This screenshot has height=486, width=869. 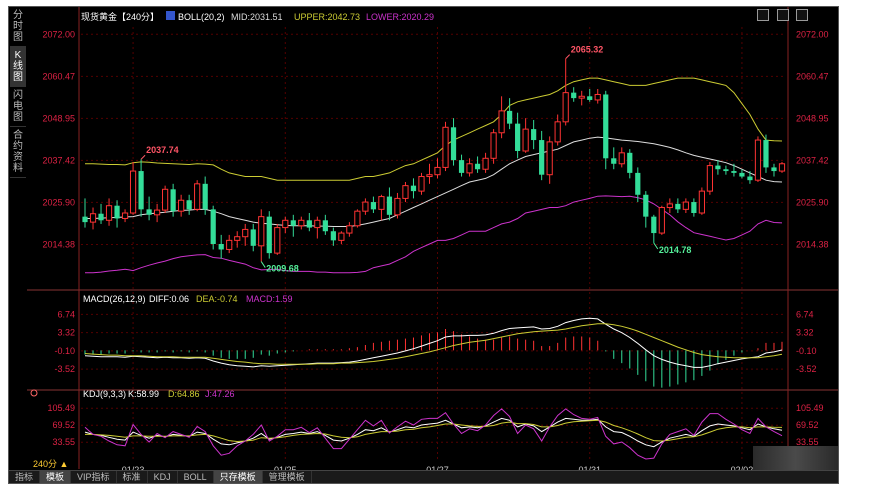 What do you see at coordinates (812, 160) in the screenshot?
I see `y-tick-label-right: 2037.42` at bounding box center [812, 160].